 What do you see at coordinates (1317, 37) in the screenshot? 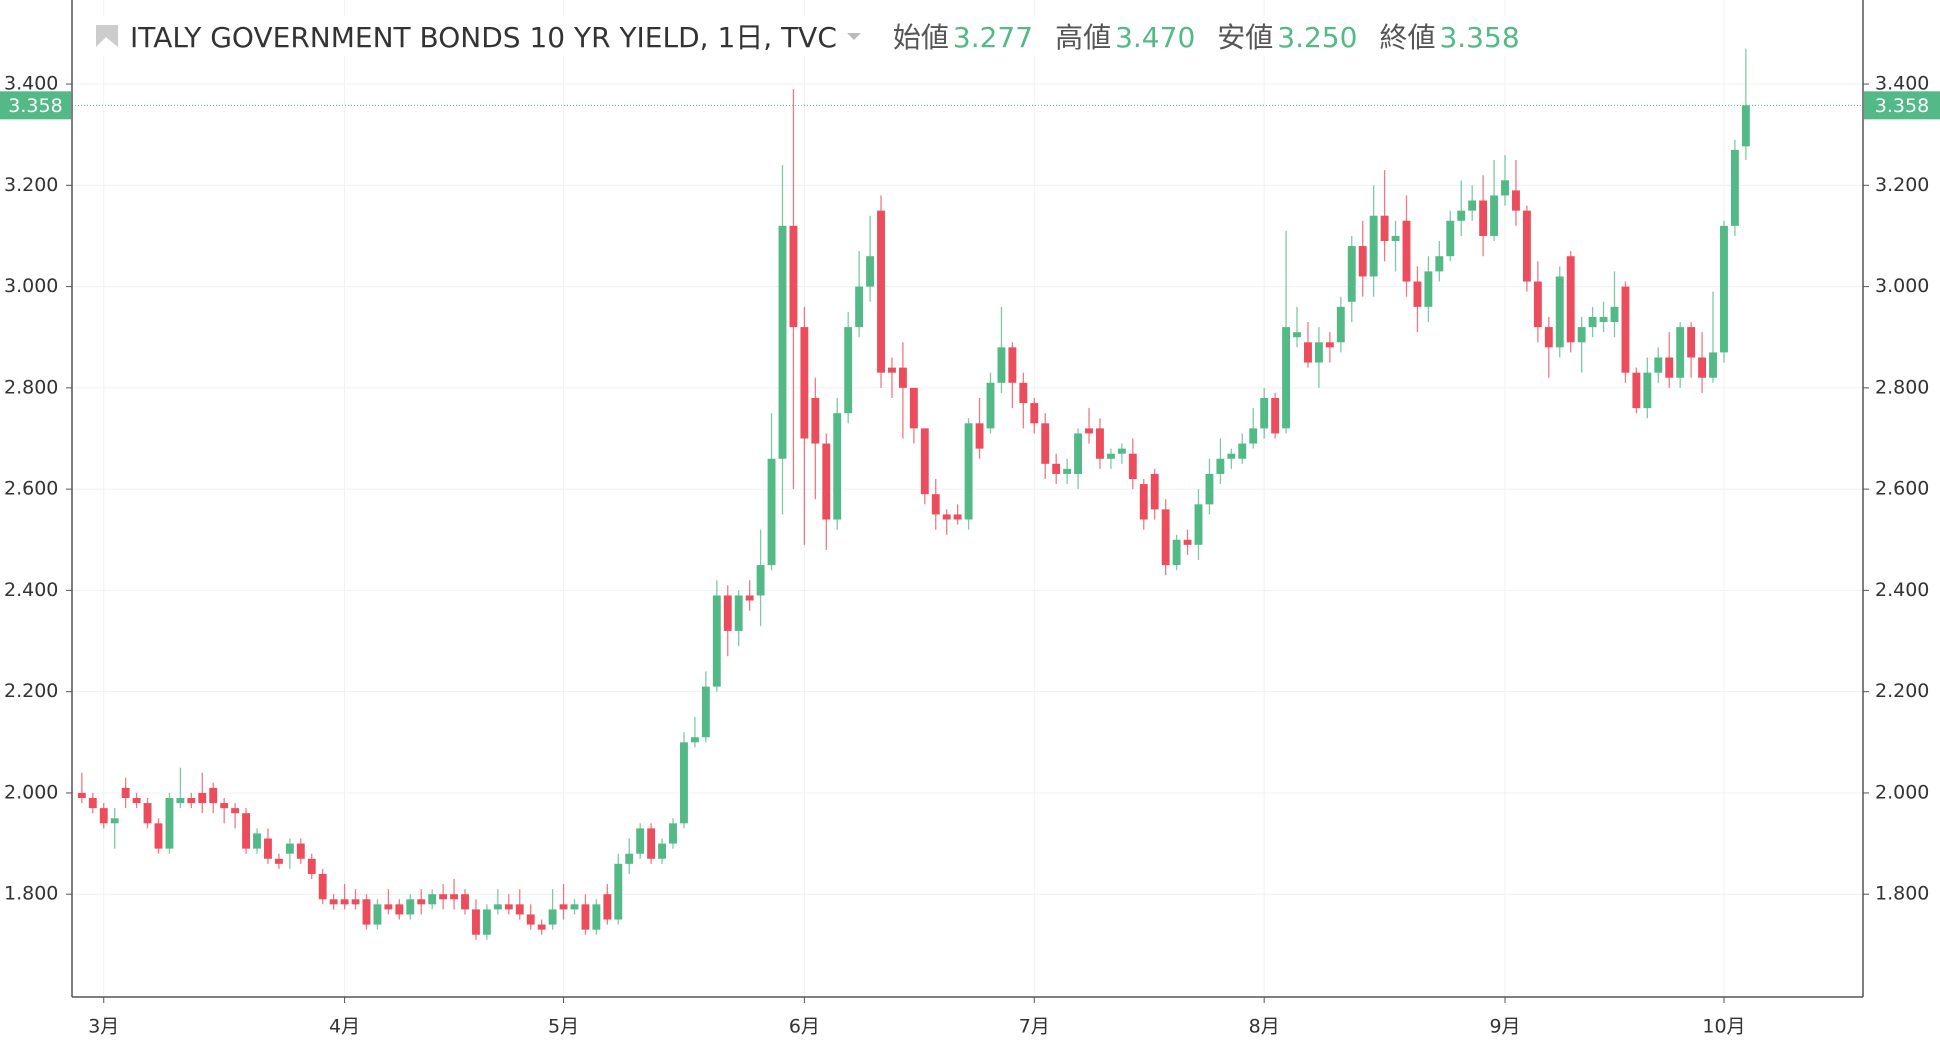
I see `ohlc-value: 3.250` at bounding box center [1317, 37].